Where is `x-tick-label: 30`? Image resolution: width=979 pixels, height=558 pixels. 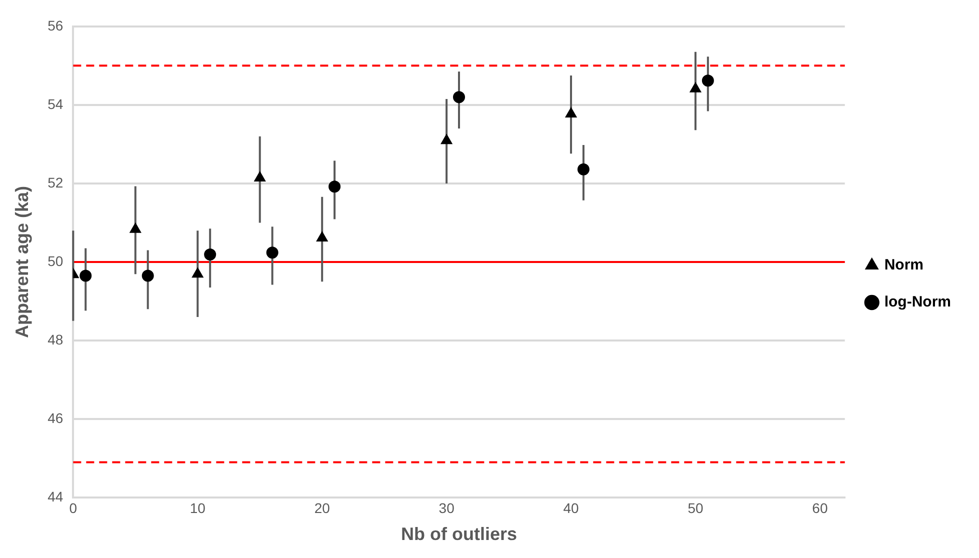 x-tick-label: 30 is located at coordinates (446, 508).